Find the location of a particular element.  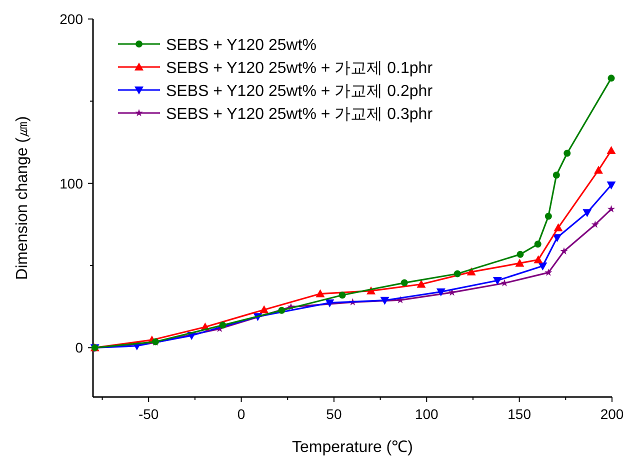

y-tick-label: 100 is located at coordinates (72, 183).